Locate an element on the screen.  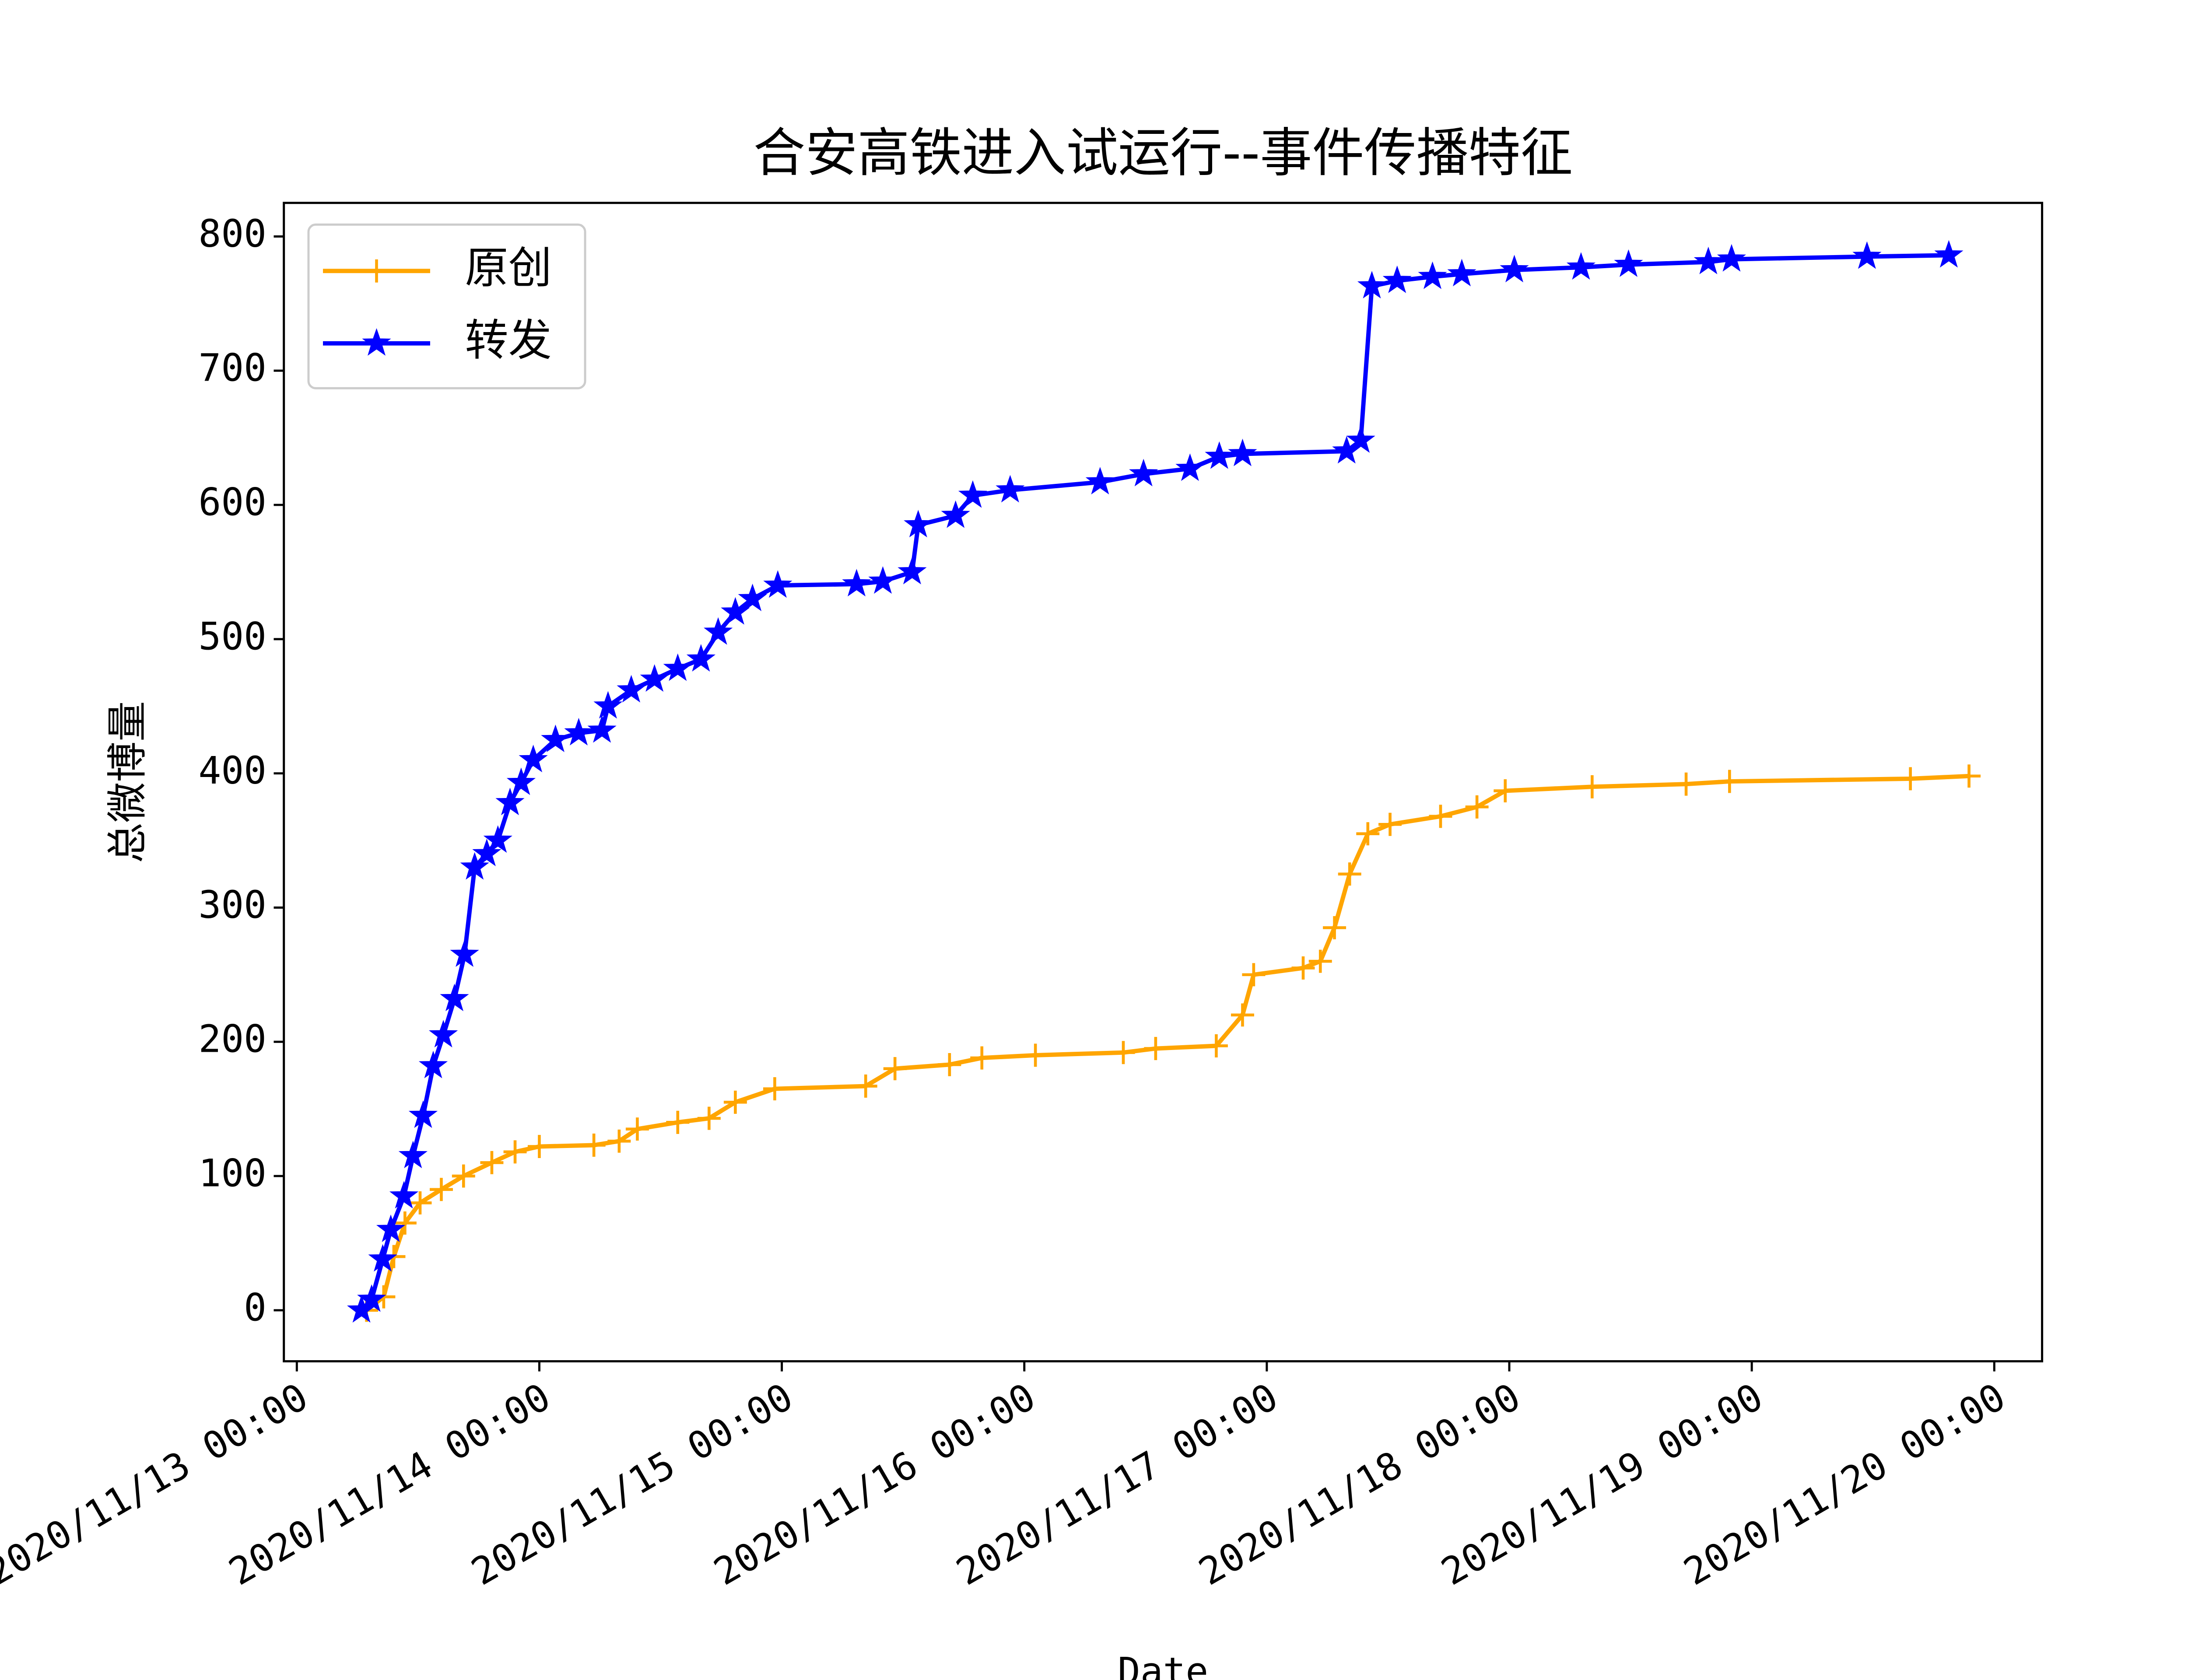
y-tick-label: 700 is located at coordinates (232, 368).